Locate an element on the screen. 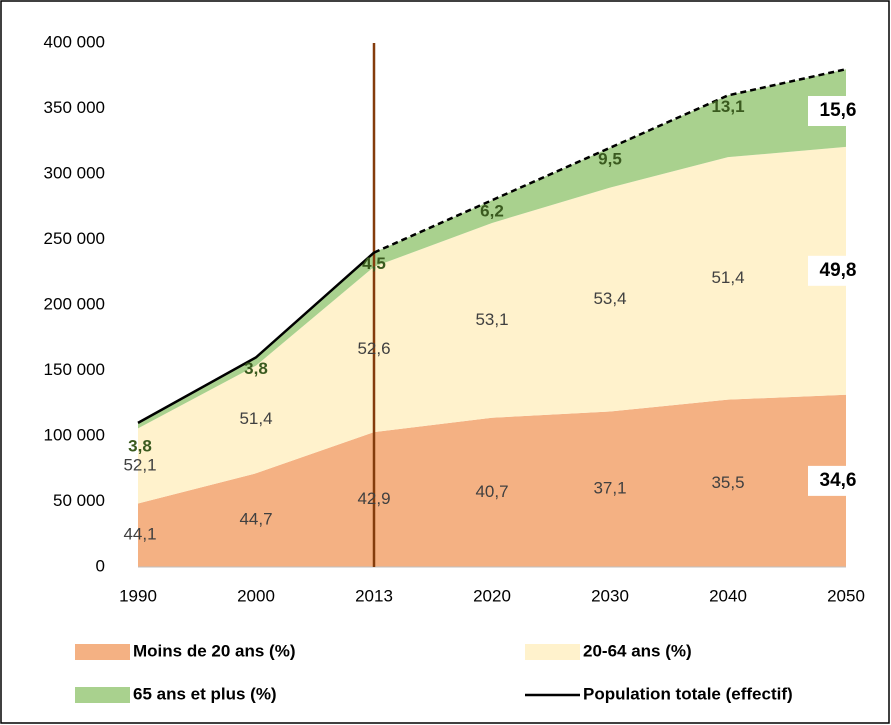 The height and width of the screenshot is (725, 891). value-label: 42,9 is located at coordinates (373, 498).